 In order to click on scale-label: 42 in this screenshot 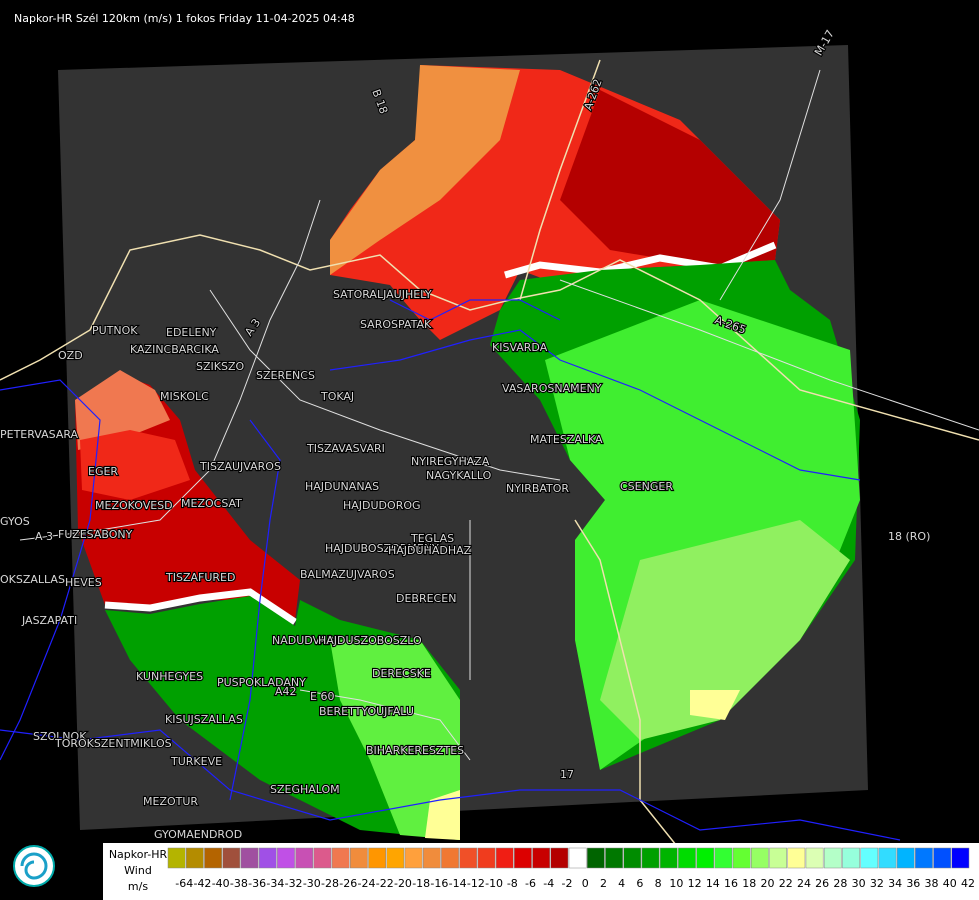, I will do `click(968, 883)`.